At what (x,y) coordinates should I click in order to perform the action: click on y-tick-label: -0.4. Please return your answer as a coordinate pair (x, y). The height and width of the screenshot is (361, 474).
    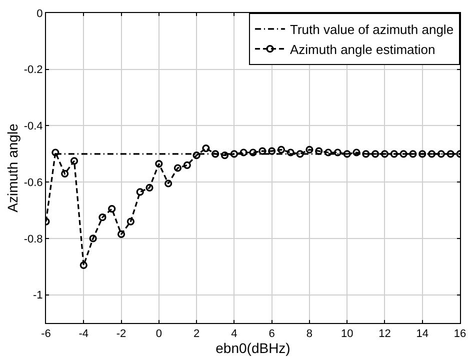
    Looking at the image, I should click on (33, 126).